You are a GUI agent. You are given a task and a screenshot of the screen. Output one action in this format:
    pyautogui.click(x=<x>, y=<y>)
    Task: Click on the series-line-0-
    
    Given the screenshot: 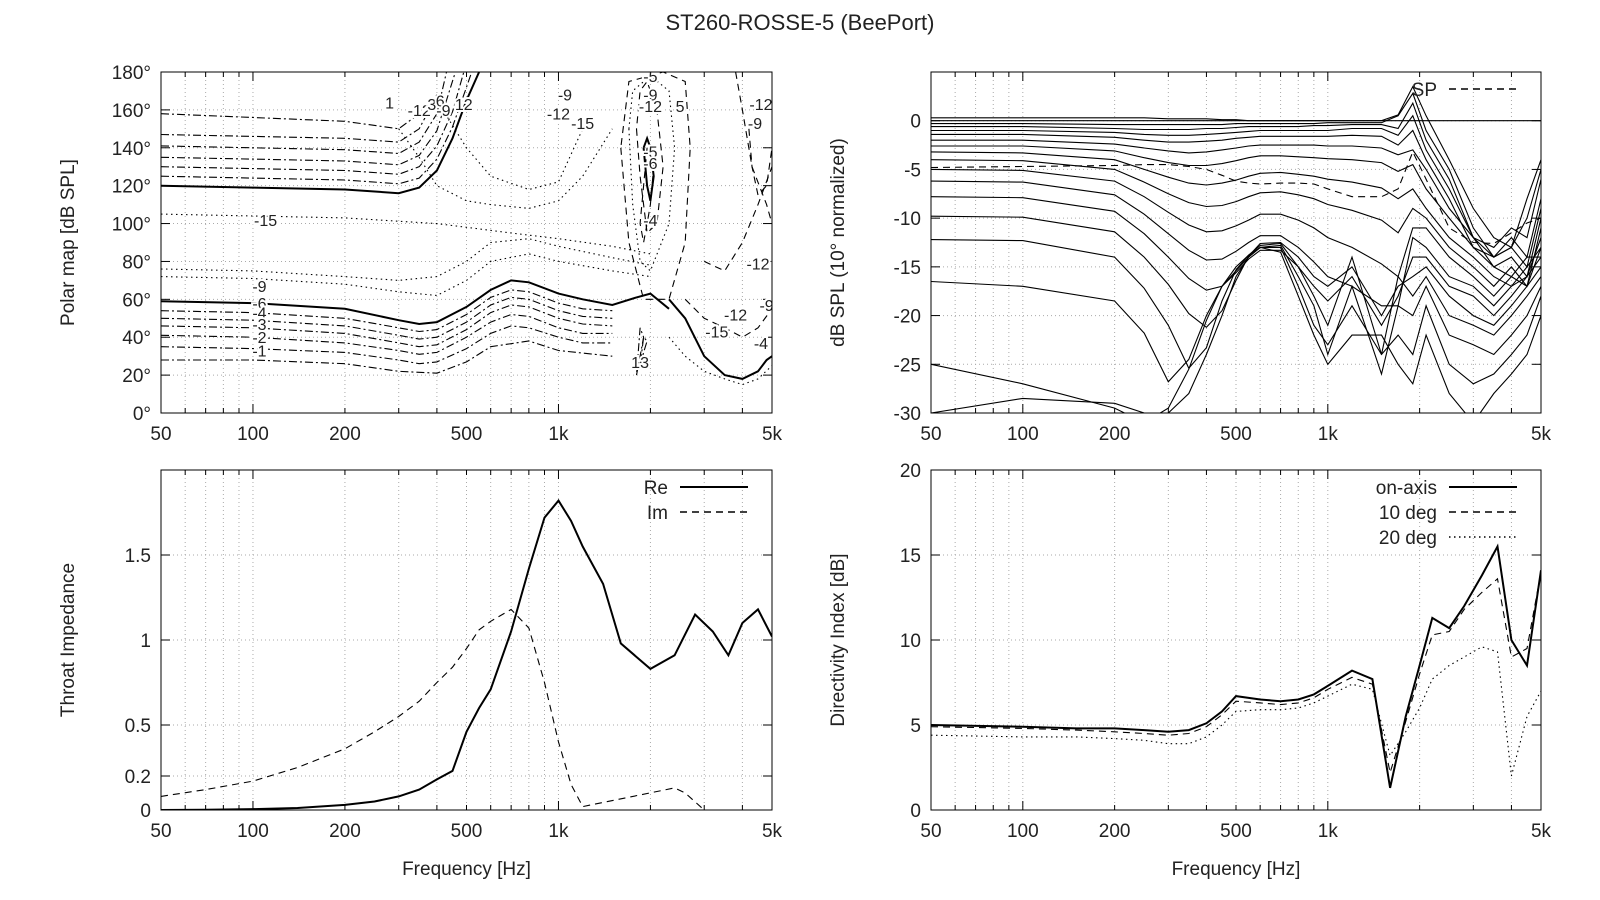 What is the action you would take?
    pyautogui.click(x=1236, y=167)
    